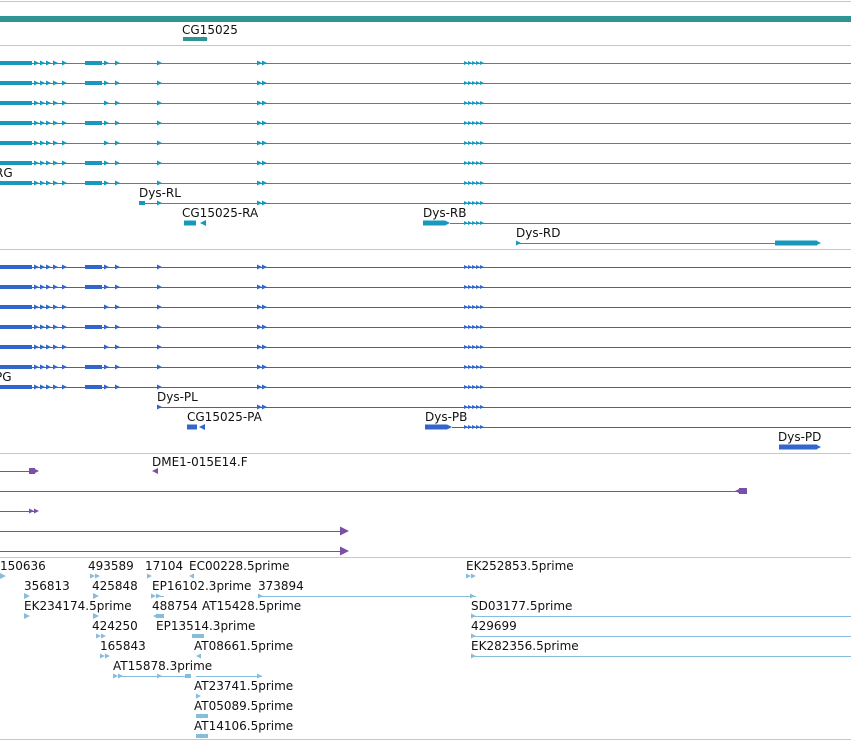 Image resolution: width=851 pixels, height=741 pixels. I want to click on protein-row-label-partial: PG, so click(6, 377).